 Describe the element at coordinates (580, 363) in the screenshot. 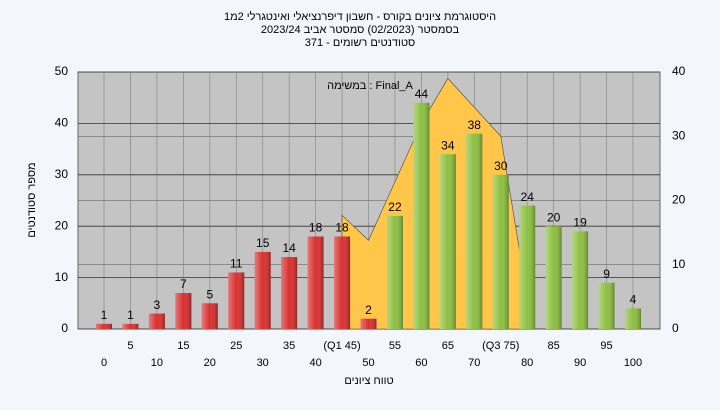

I see `x-tick-label: 90` at that location.